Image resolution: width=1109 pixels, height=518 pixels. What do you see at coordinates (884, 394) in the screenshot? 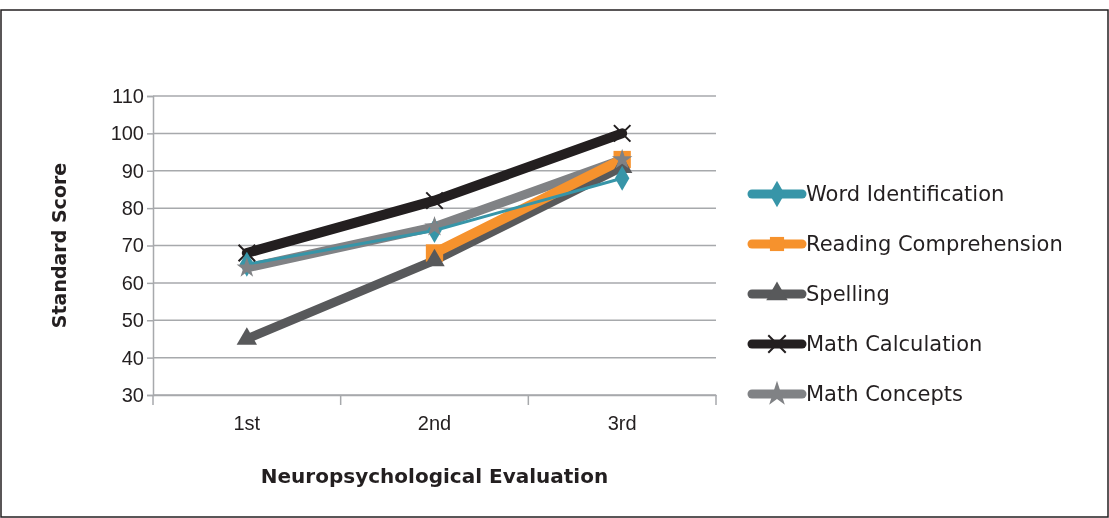
I see `legend-label: Math Concepts` at bounding box center [884, 394].